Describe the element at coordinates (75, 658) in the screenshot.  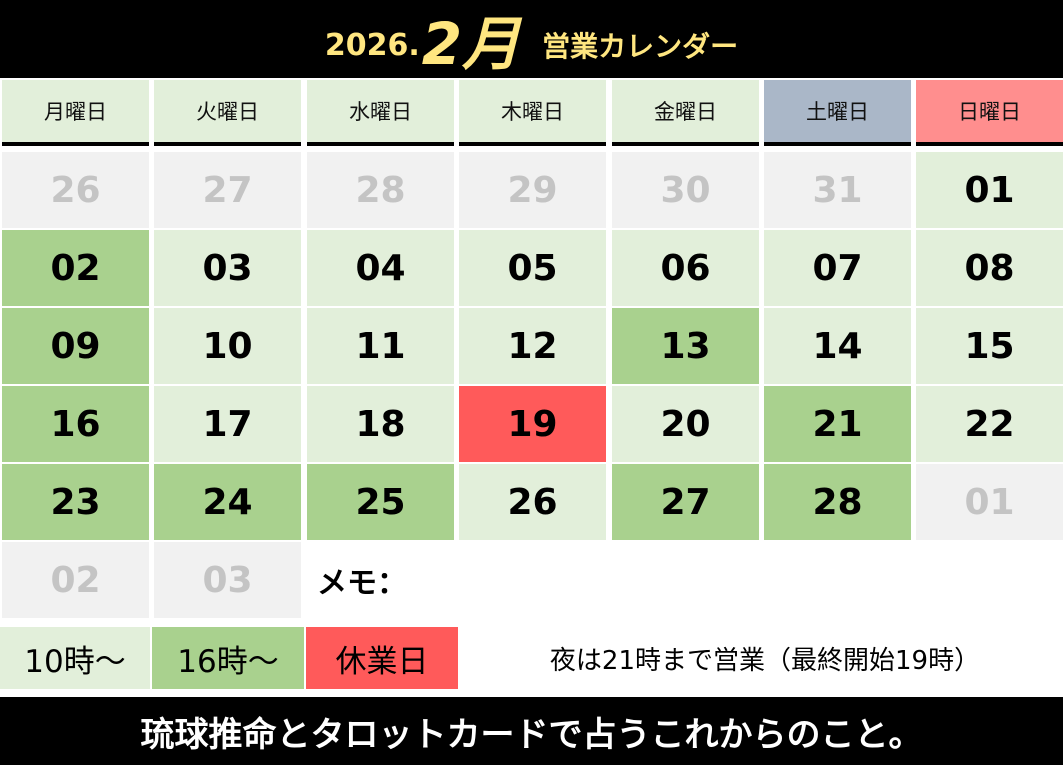
I see `legend-item-10: 10時〜` at that location.